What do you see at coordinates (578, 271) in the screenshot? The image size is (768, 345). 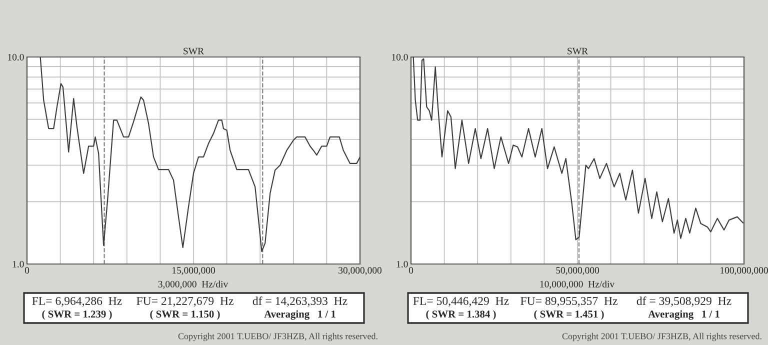 I see `x-tick-label: 50,000,000` at bounding box center [578, 271].